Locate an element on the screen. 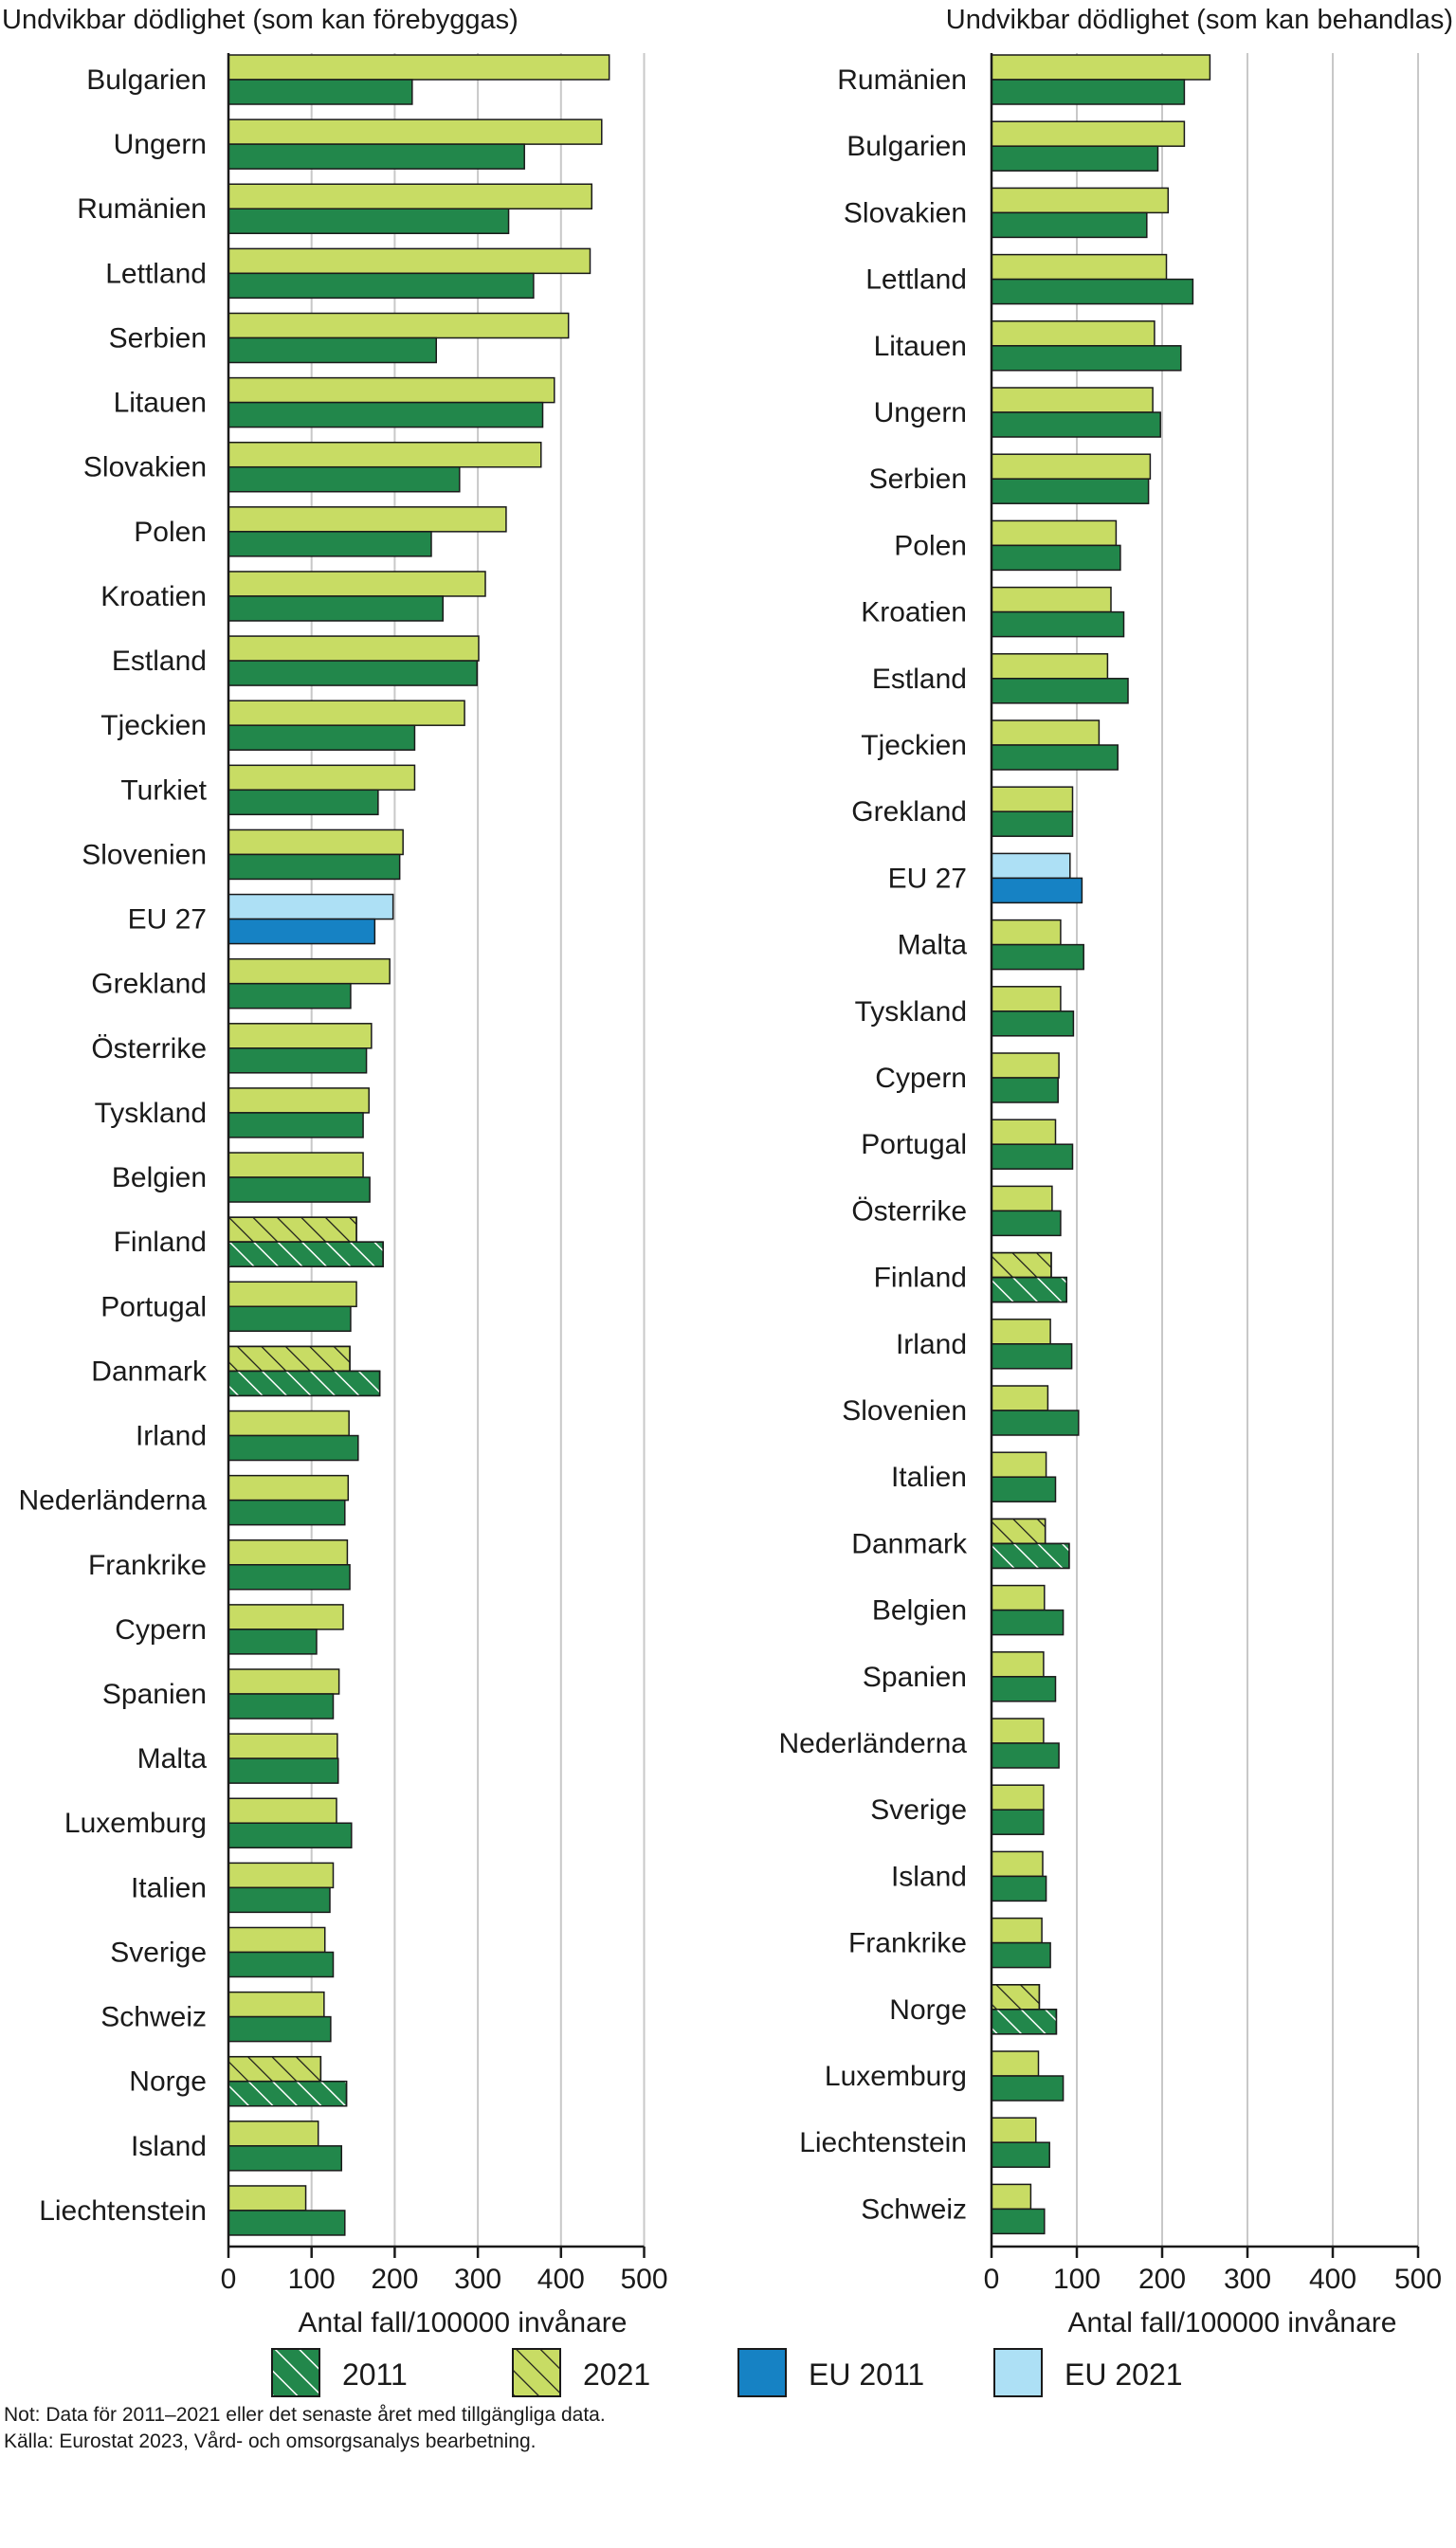  bar-2021-osterrike is located at coordinates (1022, 1198).